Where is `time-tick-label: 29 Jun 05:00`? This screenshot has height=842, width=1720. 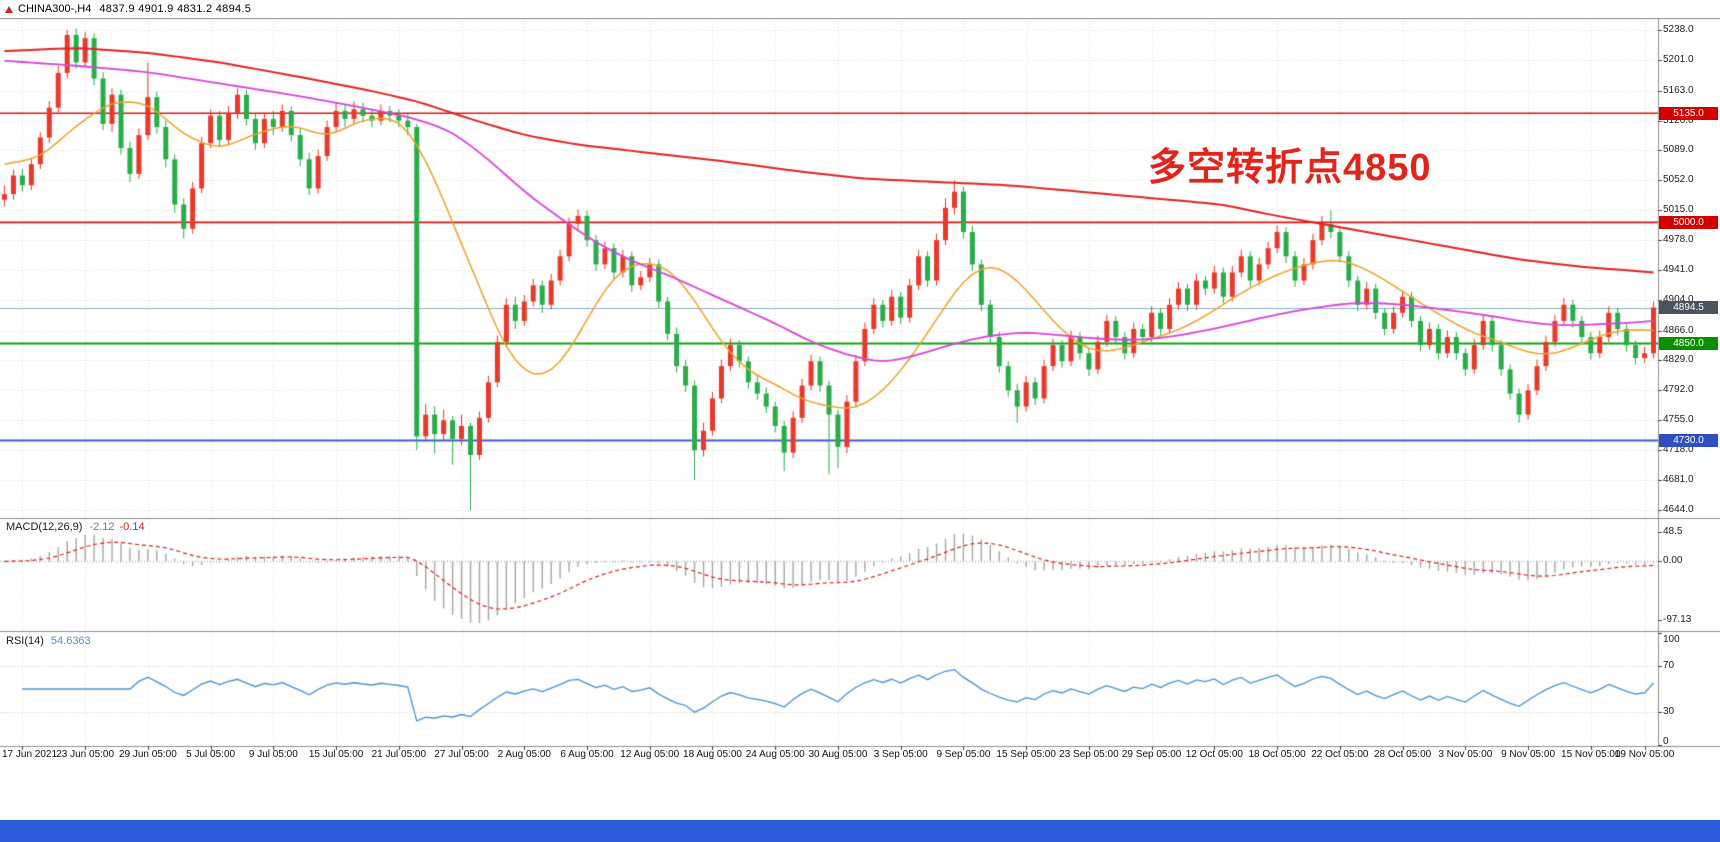 time-tick-label: 29 Jun 05:00 is located at coordinates (147, 754).